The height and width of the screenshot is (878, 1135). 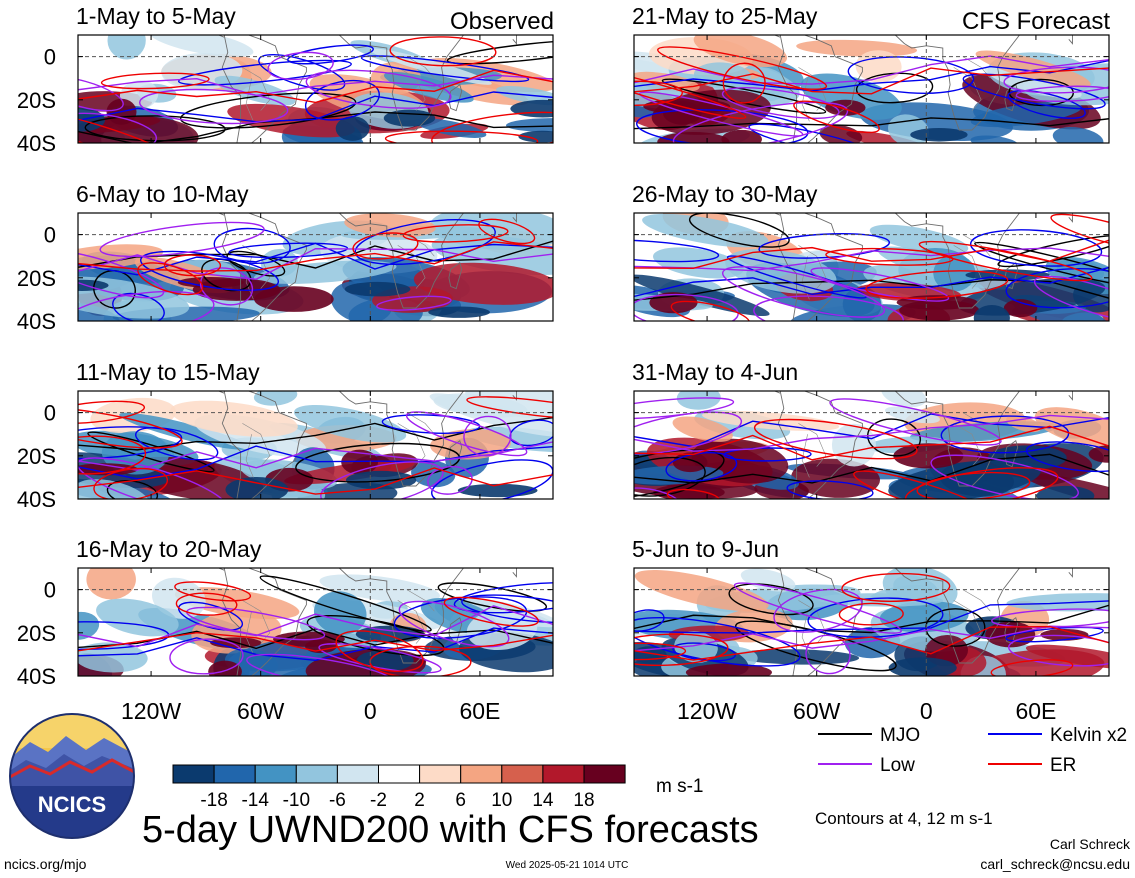 What do you see at coordinates (705, 549) in the screenshot?
I see `panel-title: 5-Jun to 9-Jun` at bounding box center [705, 549].